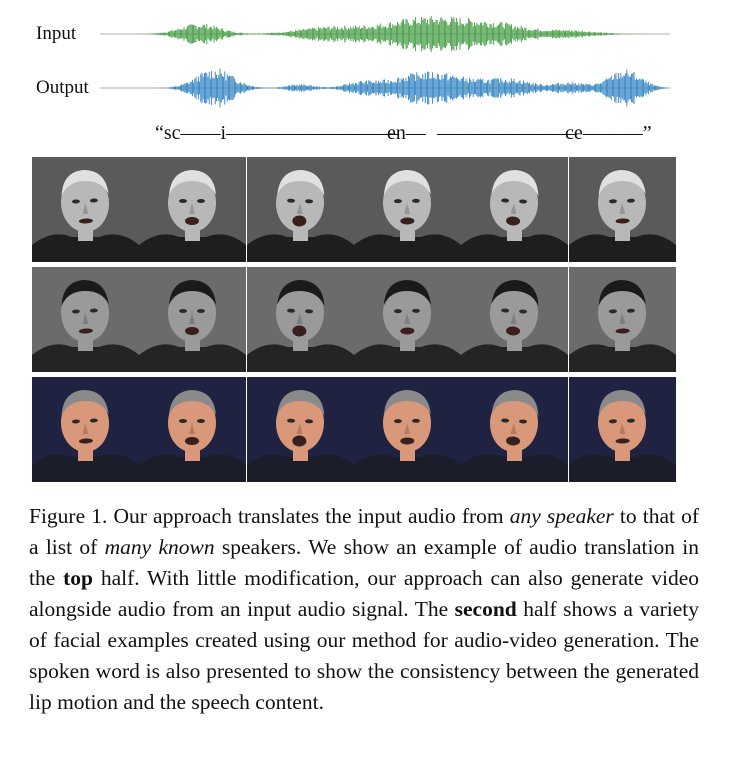 Image resolution: width=737 pixels, height=770 pixels. Describe the element at coordinates (159, 547) in the screenshot. I see `caption-emph-many-known: many known` at that location.